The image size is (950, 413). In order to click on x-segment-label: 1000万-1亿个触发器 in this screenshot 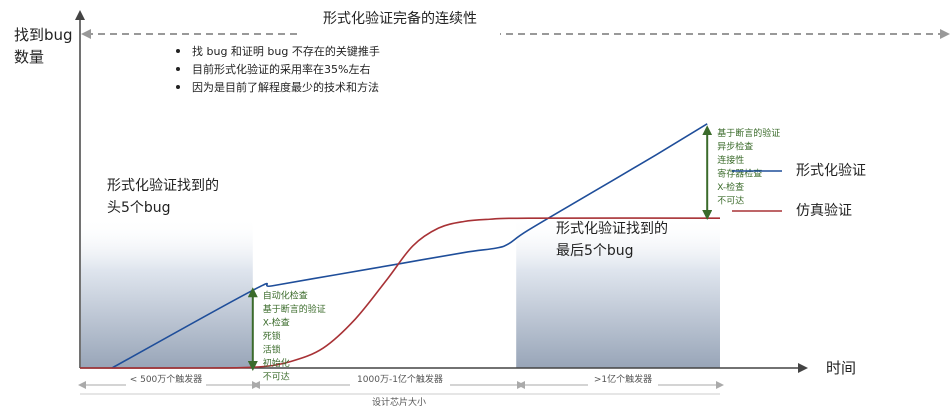, I will do `click(400, 379)`.